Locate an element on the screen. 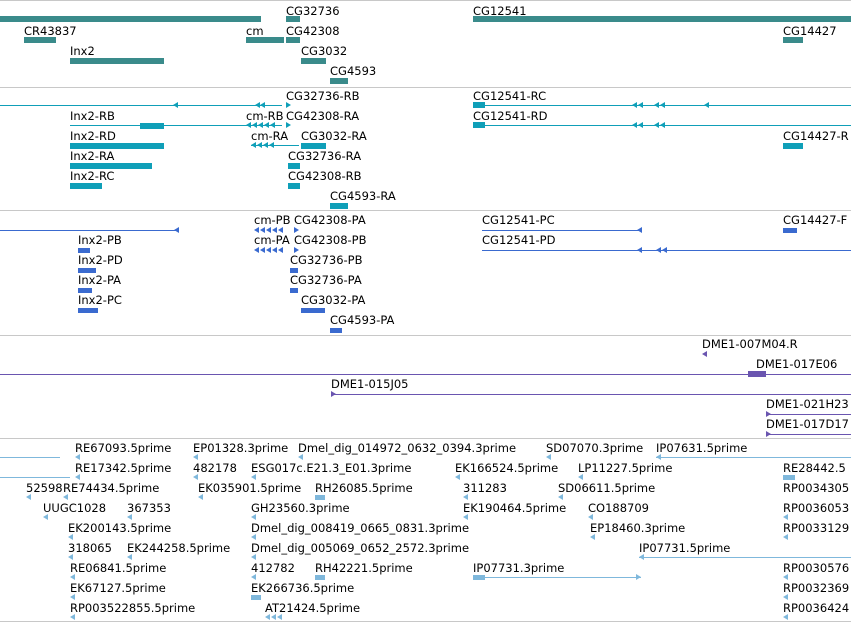  feature-label: EK035901.5prime is located at coordinates (250, 488).